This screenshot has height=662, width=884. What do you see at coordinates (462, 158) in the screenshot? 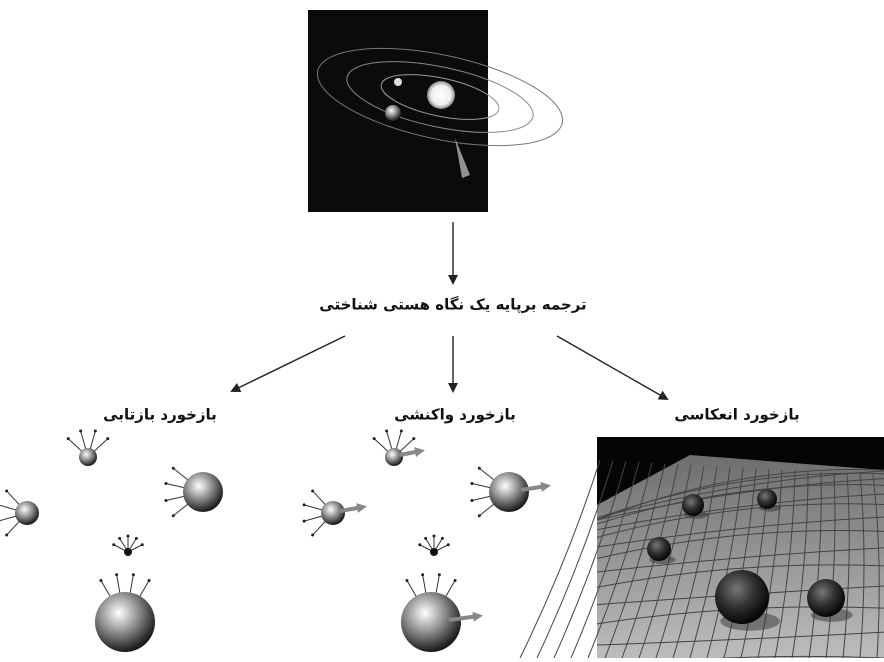
I see `comet` at bounding box center [462, 158].